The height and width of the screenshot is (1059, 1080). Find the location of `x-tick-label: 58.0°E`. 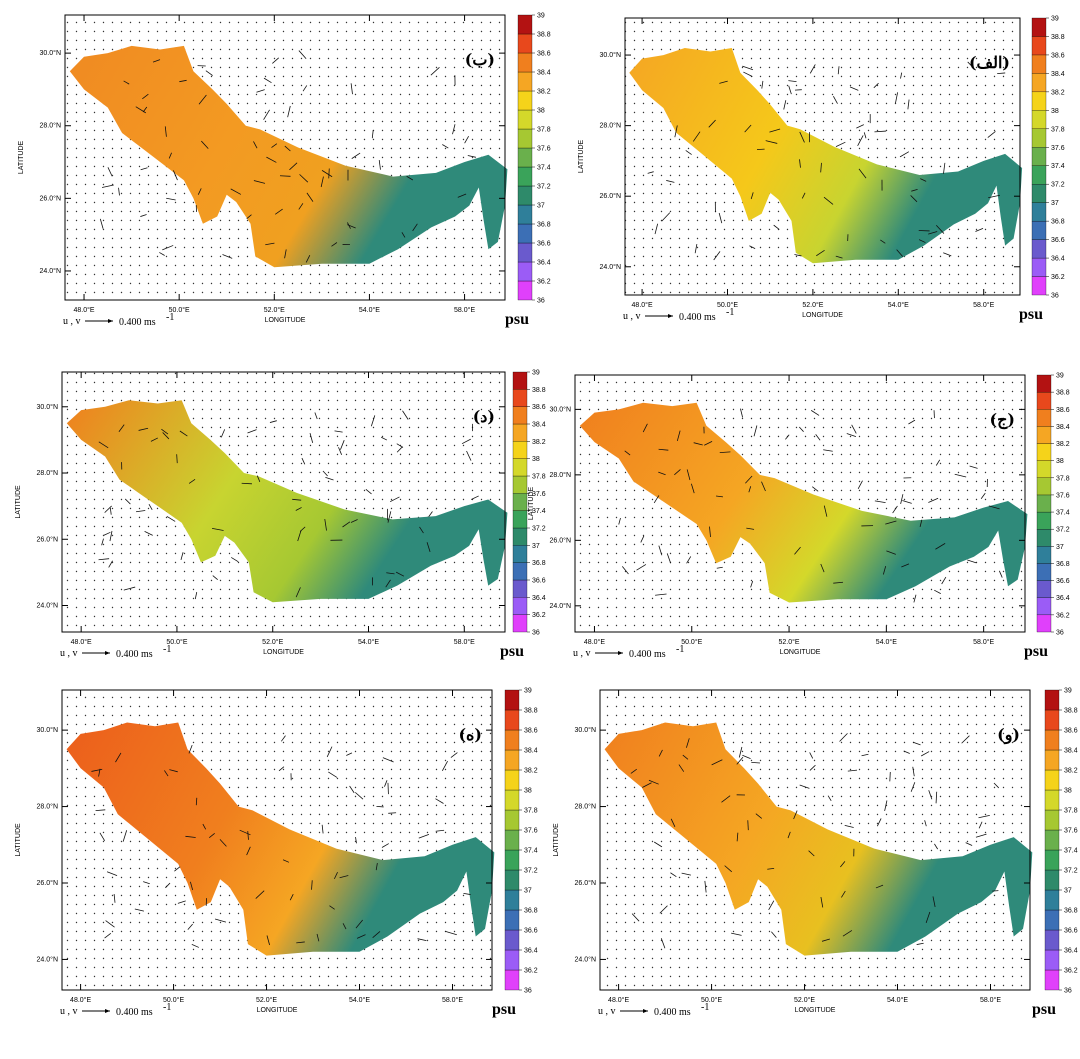

x-tick-label: 58.0°E is located at coordinates (452, 1000).